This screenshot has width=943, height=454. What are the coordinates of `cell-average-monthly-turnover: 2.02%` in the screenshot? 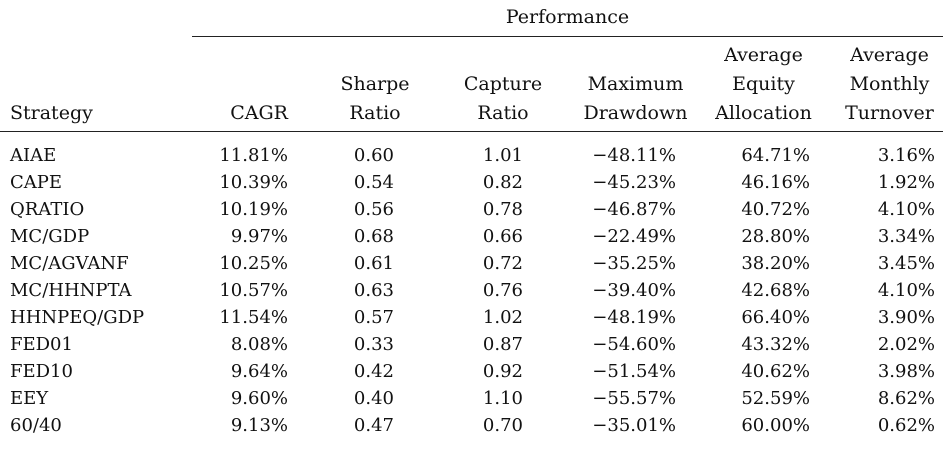 It's located at (906, 344).